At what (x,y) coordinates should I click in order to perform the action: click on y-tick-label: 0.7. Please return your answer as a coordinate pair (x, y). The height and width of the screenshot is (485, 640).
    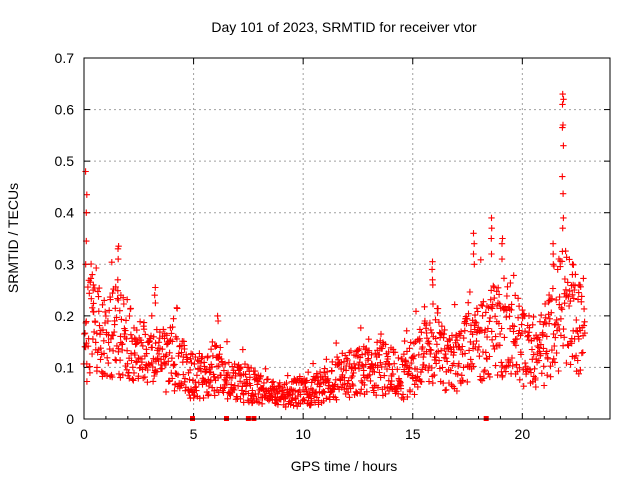
    Looking at the image, I should click on (65, 58).